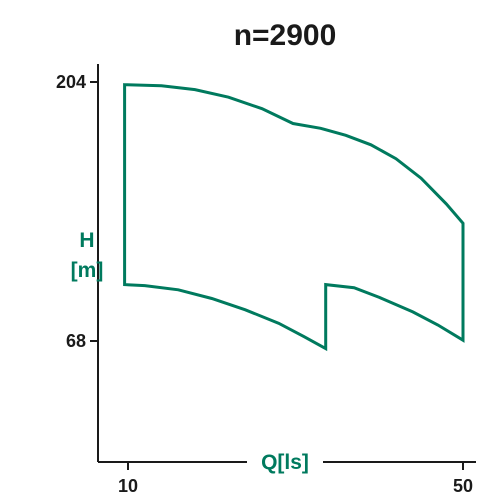  Describe the element at coordinates (285, 462) in the screenshot. I see `x-axis-label: Q[ls]` at that location.